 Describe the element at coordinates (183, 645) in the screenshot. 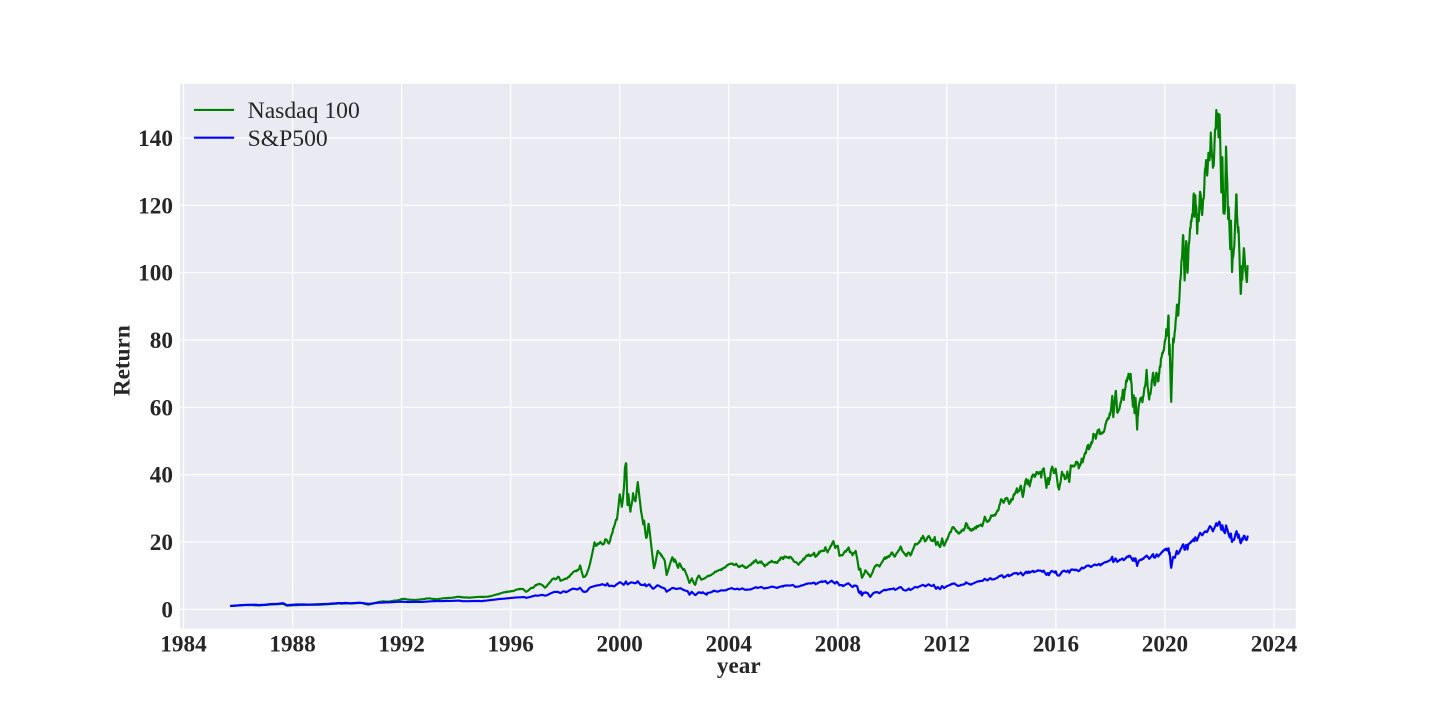

I see `svg-text: 1984` at that location.